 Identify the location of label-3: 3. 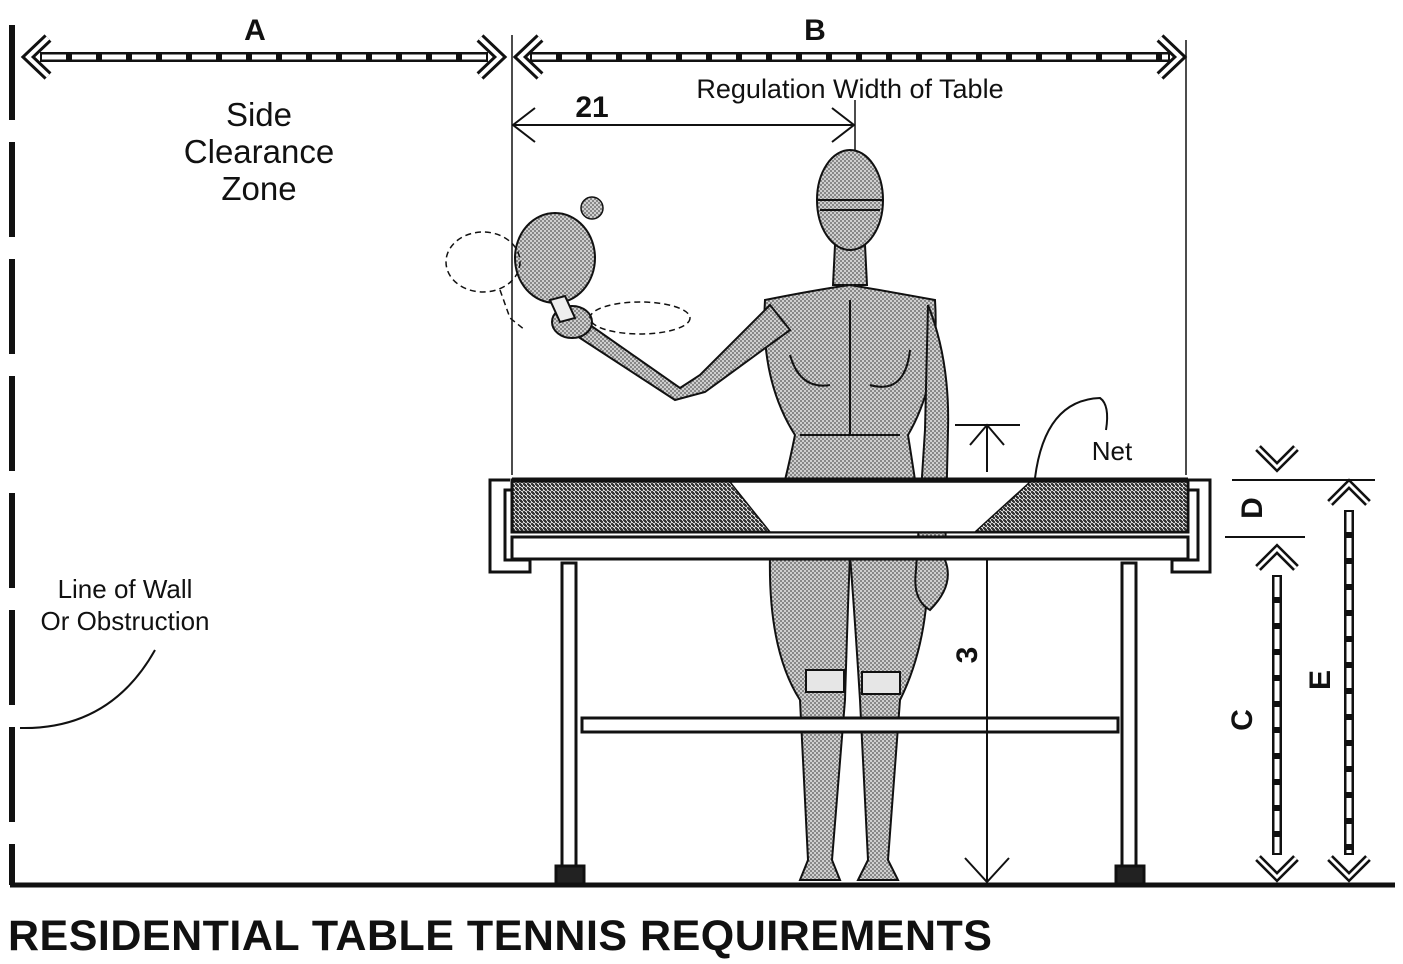
(967, 655).